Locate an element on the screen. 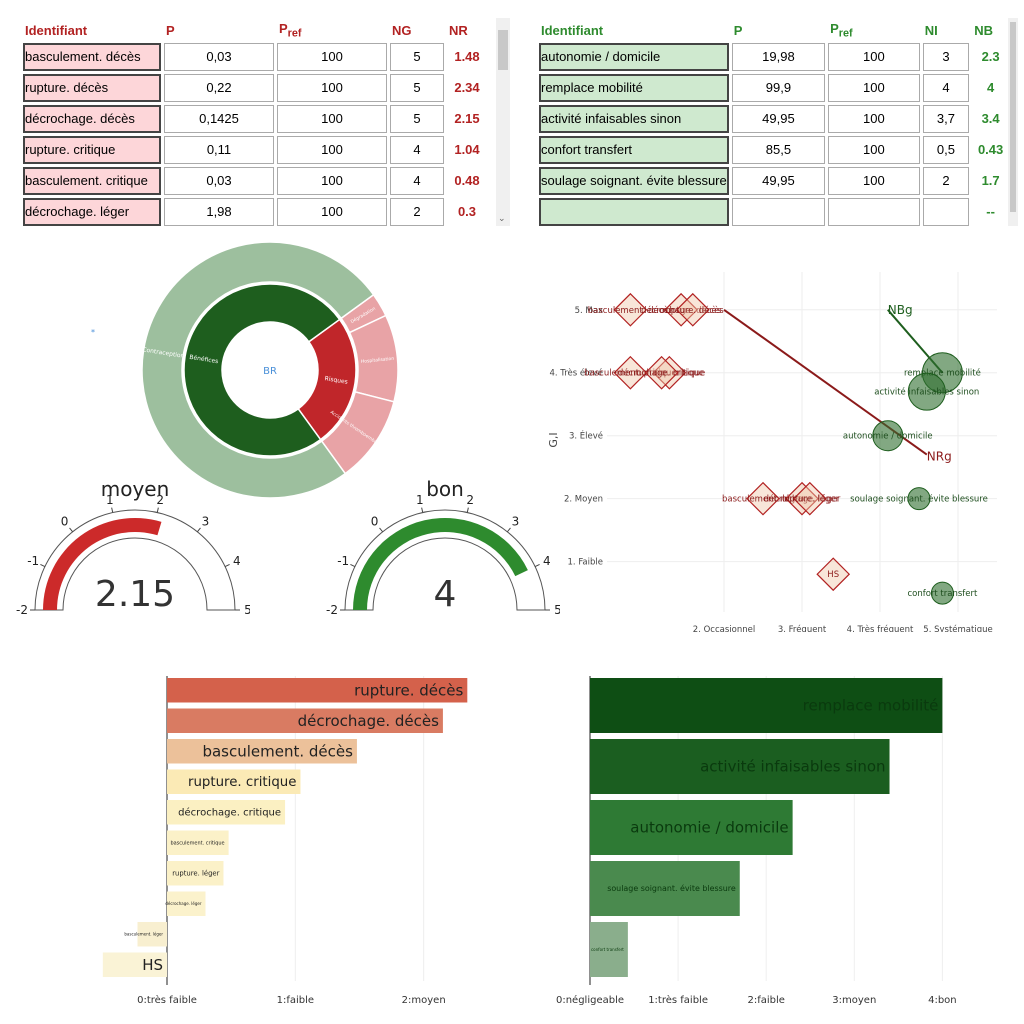  risk-cell-p: 0,11 is located at coordinates (219, 149).